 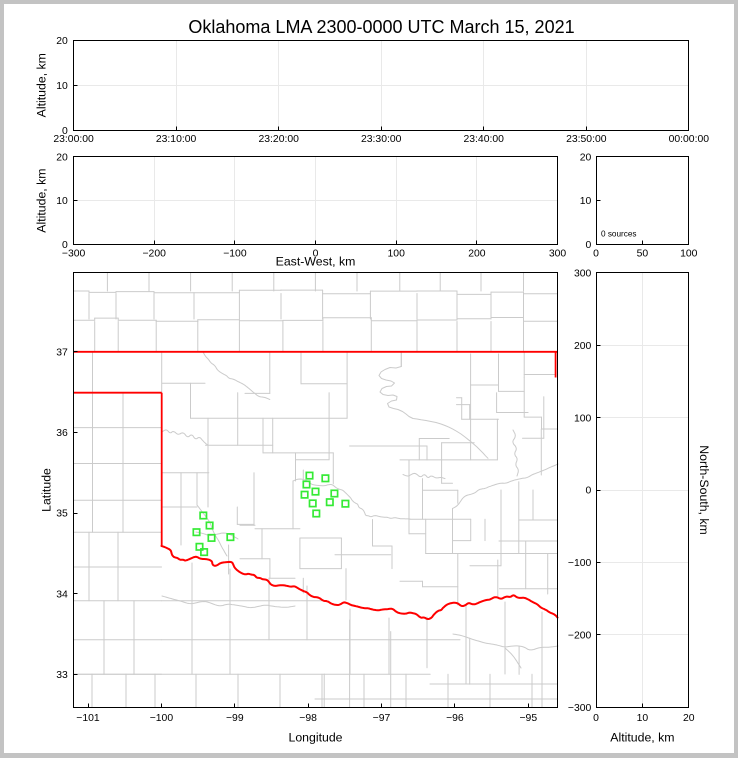 I want to click on svg-text: 35, so click(x=62, y=514).